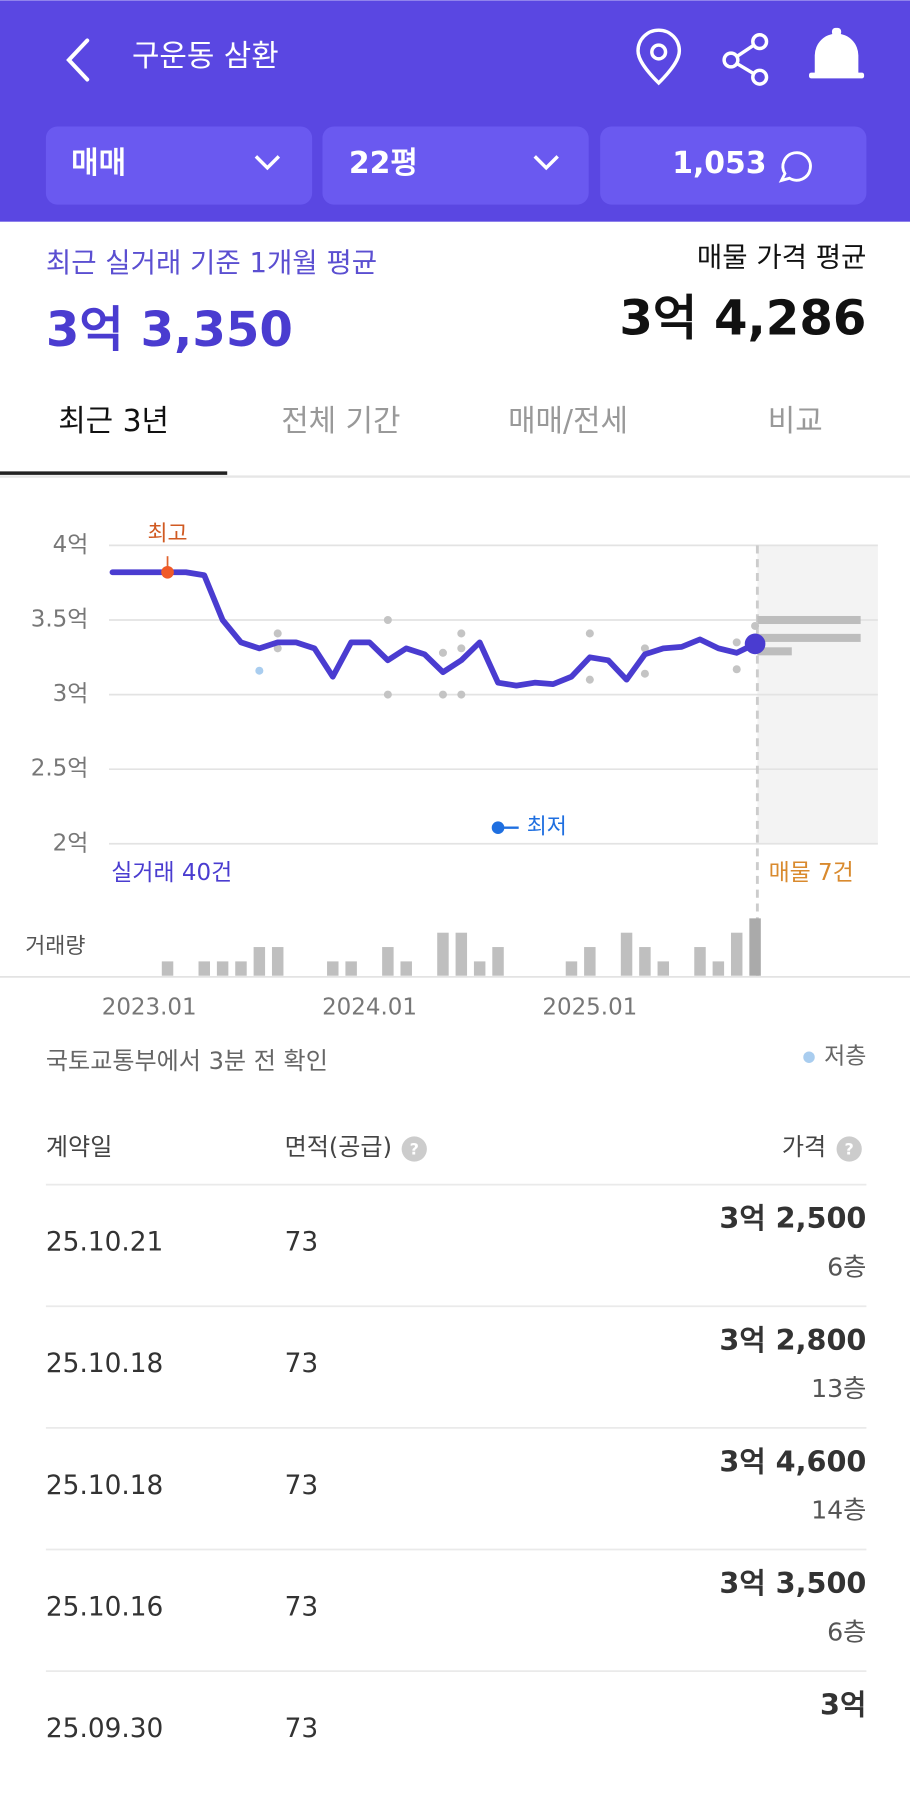 Image resolution: width=910 pixels, height=1804 pixels. What do you see at coordinates (171, 873) in the screenshot?
I see `trade-count: 실거래 40건` at bounding box center [171, 873].